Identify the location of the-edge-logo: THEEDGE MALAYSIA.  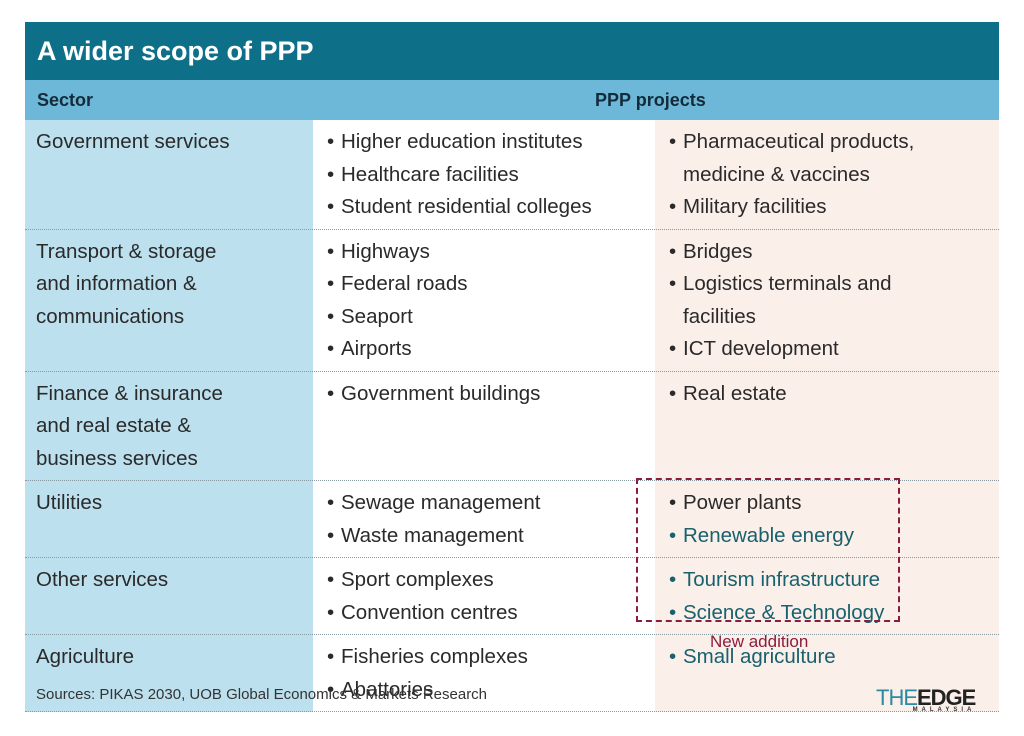
(926, 699).